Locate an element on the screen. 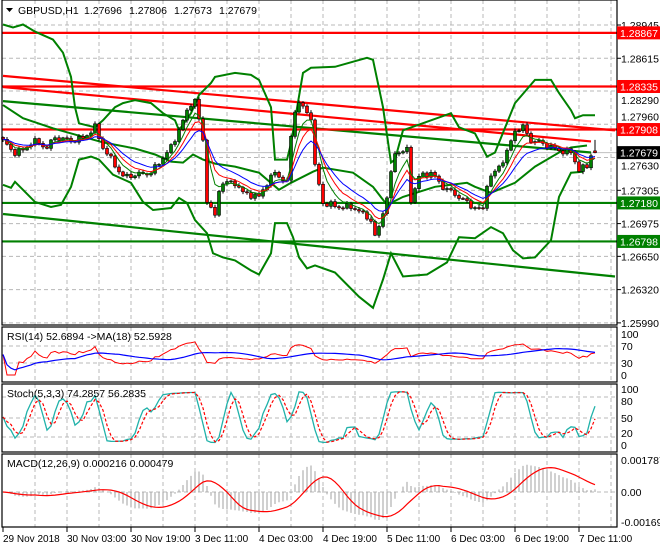 This screenshot has width=660, height=550. resistance-price-tag-text: 1.27908 is located at coordinates (639, 131).